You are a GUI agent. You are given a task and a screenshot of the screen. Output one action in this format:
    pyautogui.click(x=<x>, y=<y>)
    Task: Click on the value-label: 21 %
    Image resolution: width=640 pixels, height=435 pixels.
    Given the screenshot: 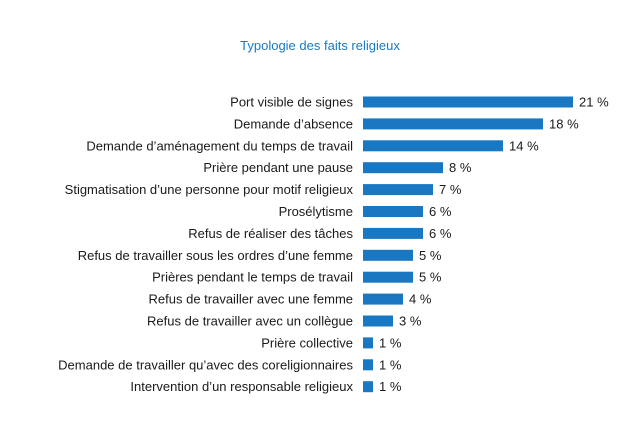 What is the action you would take?
    pyautogui.click(x=594, y=102)
    